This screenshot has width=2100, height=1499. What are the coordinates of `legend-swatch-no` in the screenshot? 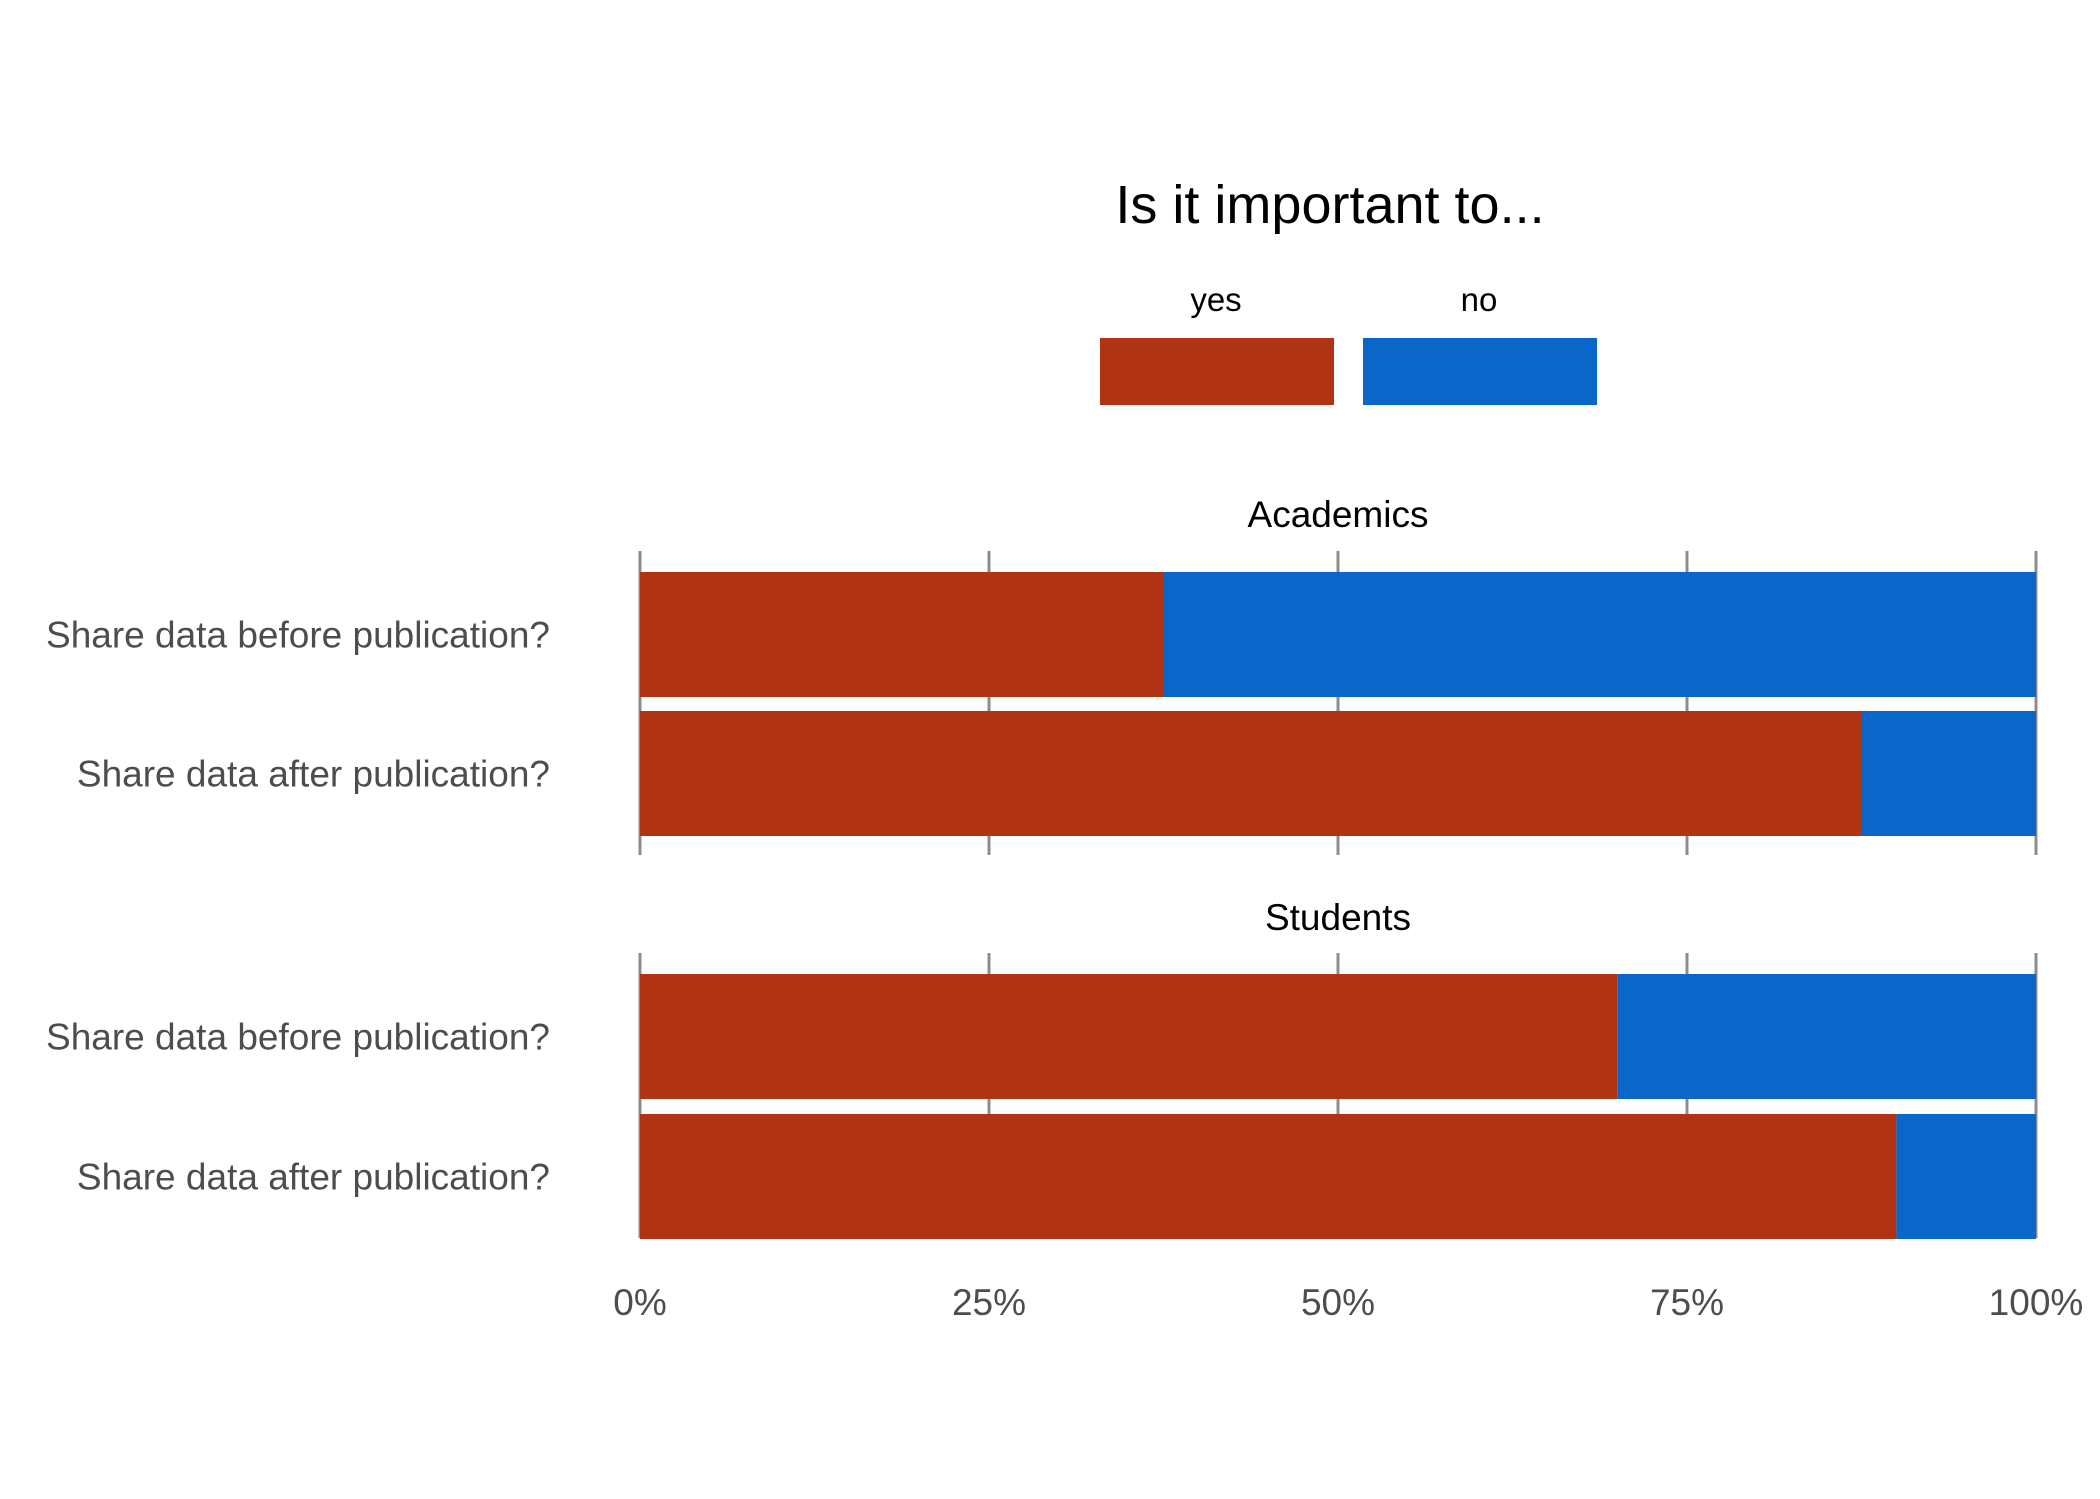 It's located at (1480, 371).